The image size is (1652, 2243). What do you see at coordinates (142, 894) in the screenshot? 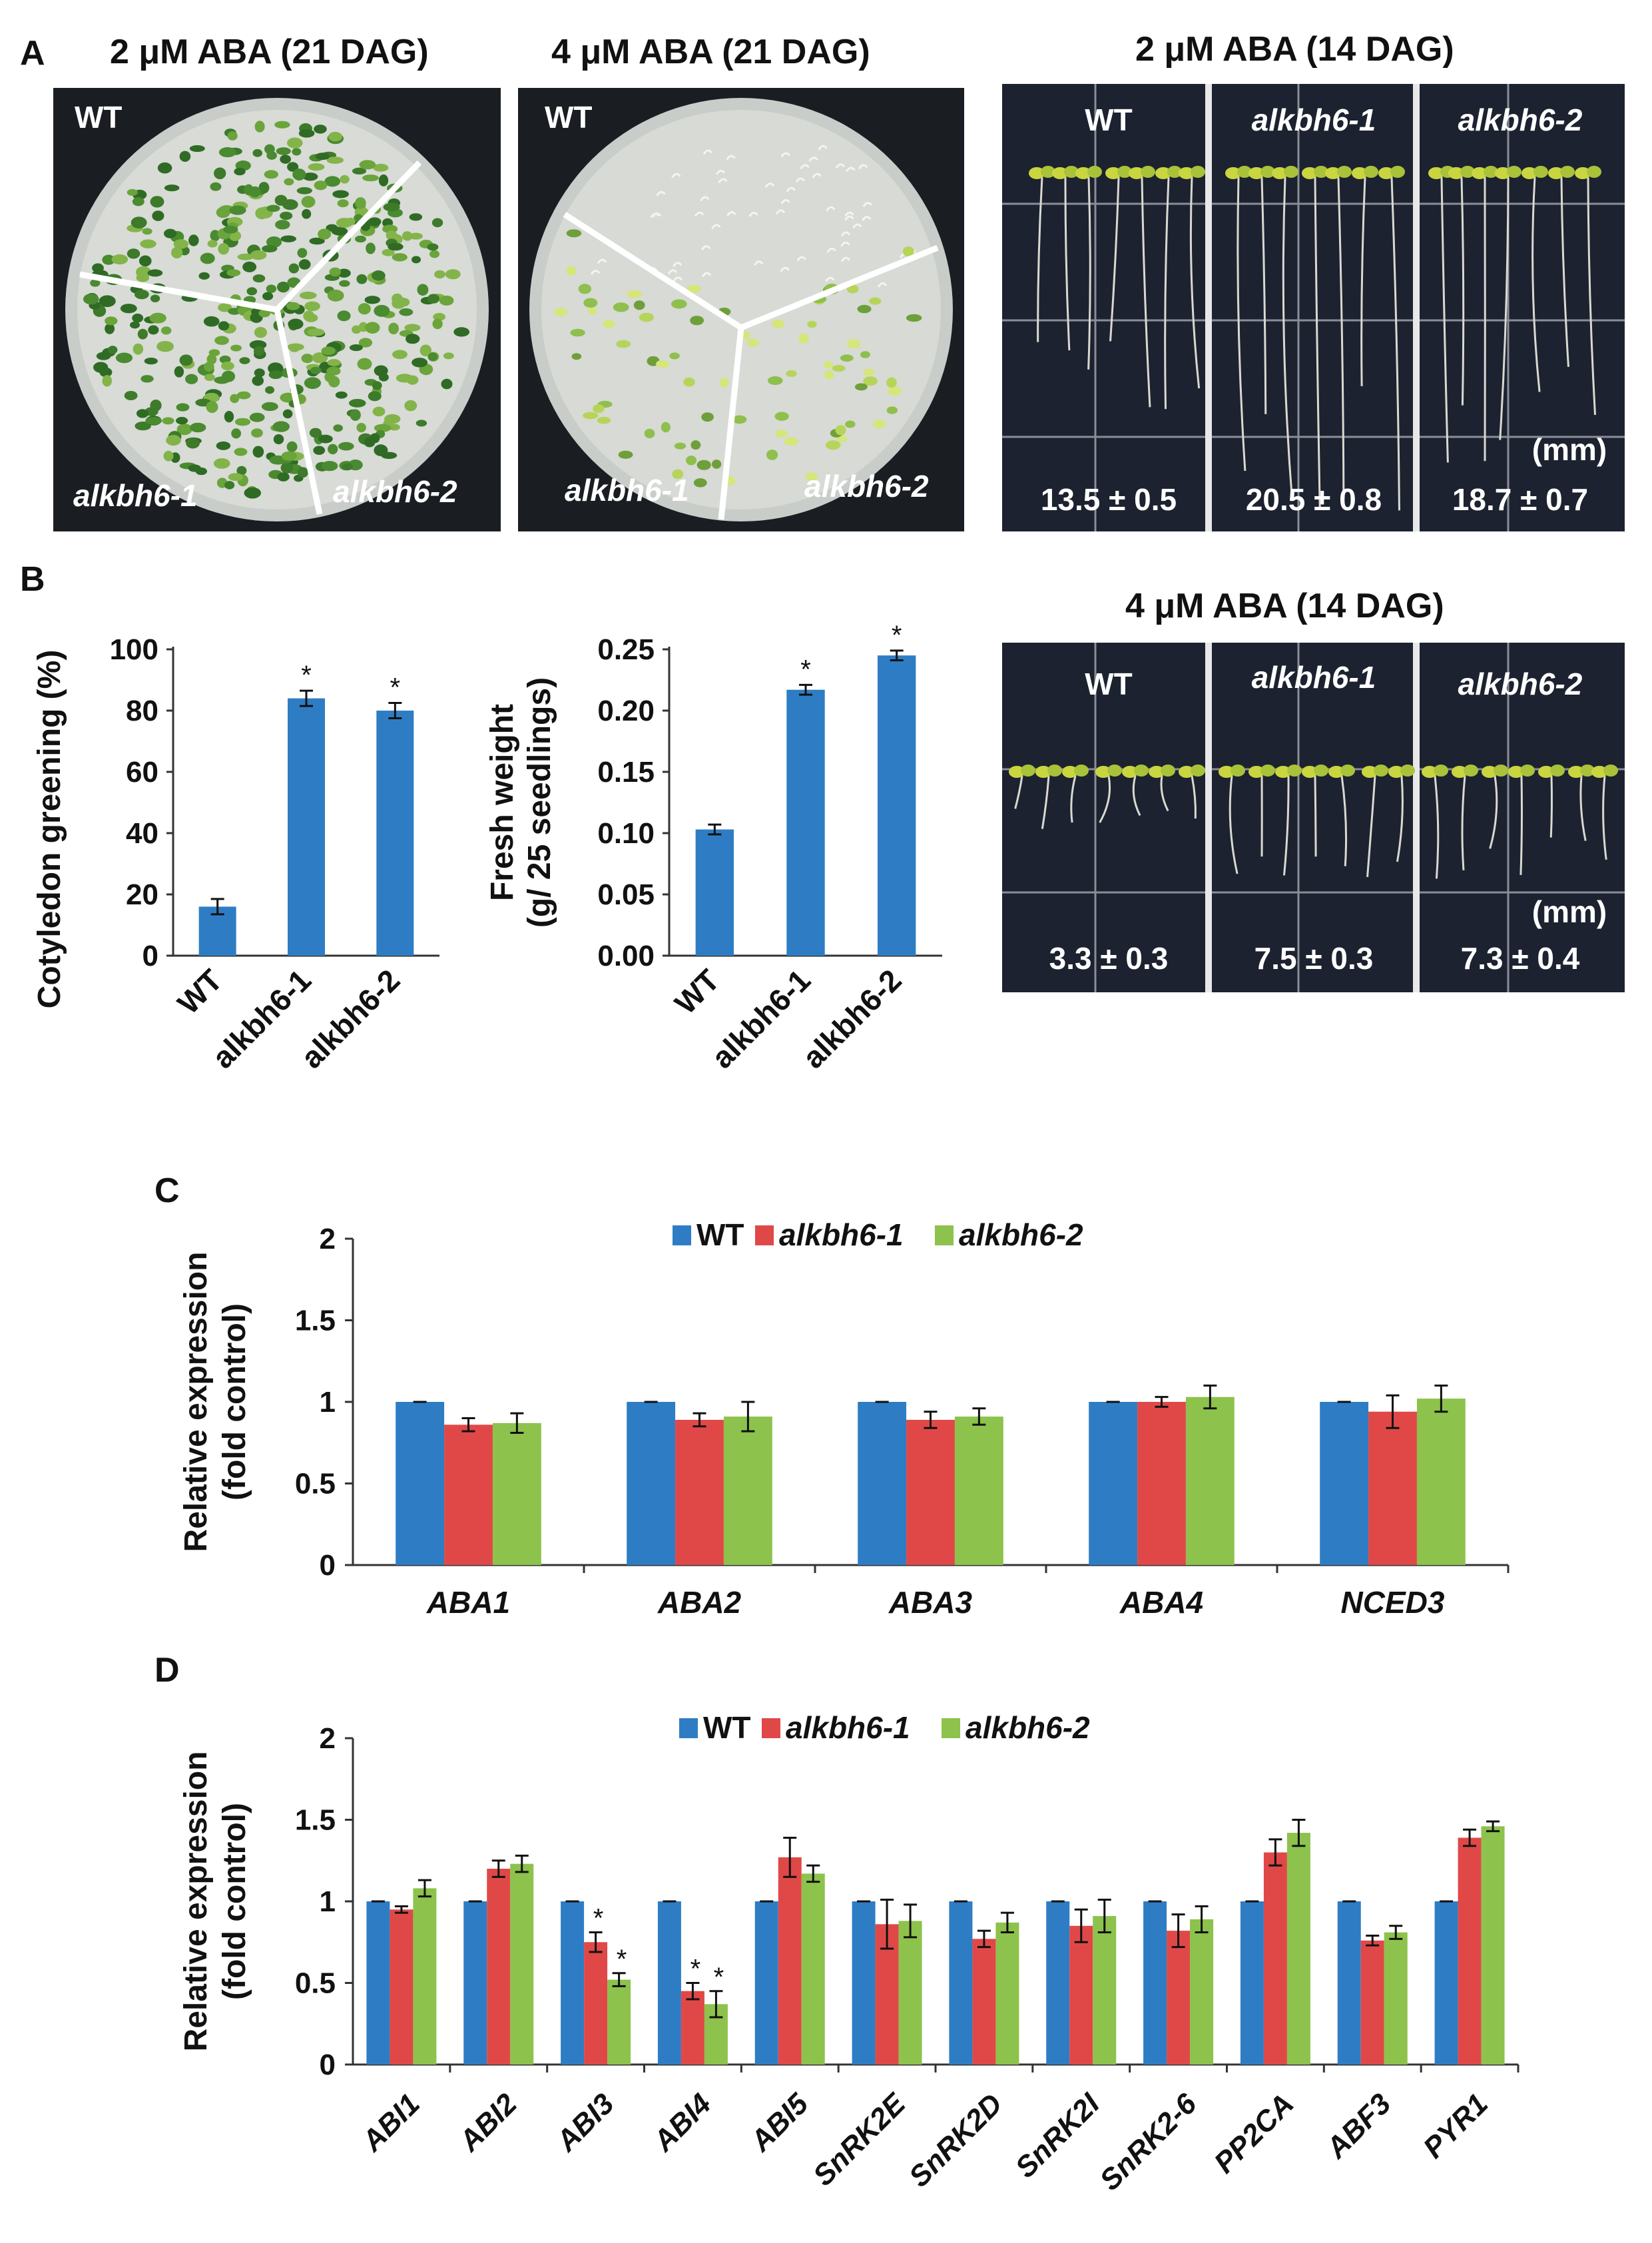
I see `y-tick-label: 20` at bounding box center [142, 894].